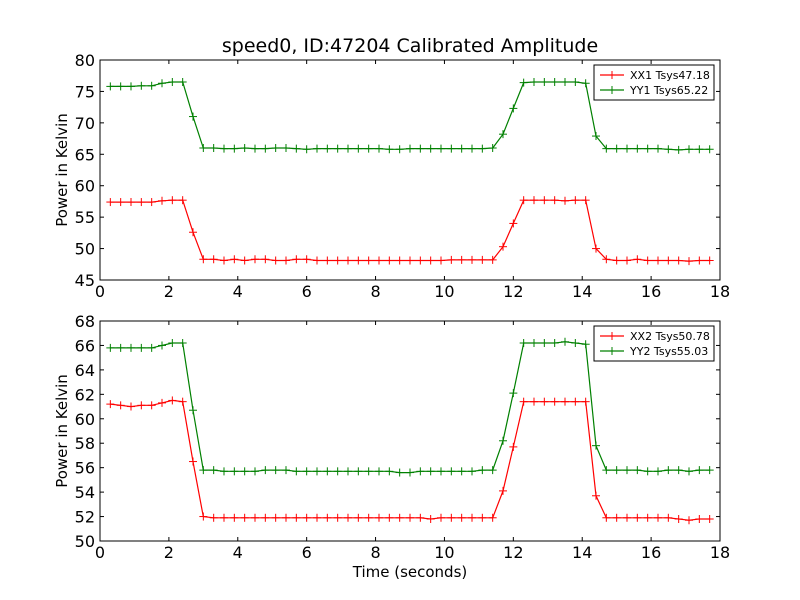  I want to click on y-tick-label: 60, so click(85, 186).